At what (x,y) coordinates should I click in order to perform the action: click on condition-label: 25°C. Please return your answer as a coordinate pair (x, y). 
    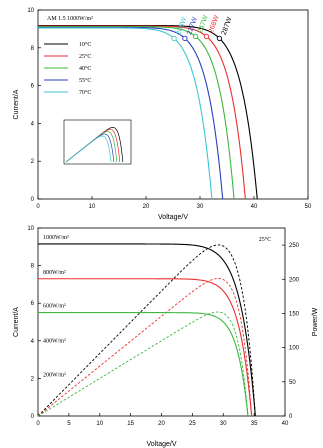
    Looking at the image, I should click on (265, 239).